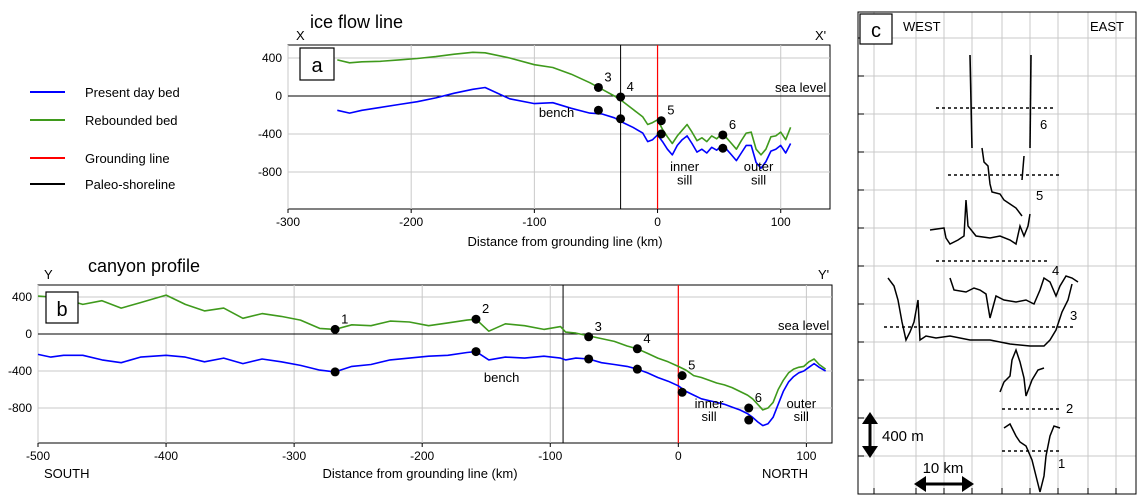  Describe the element at coordinates (550, 456) in the screenshot. I see `b-xtick-label--100: -100` at that location.